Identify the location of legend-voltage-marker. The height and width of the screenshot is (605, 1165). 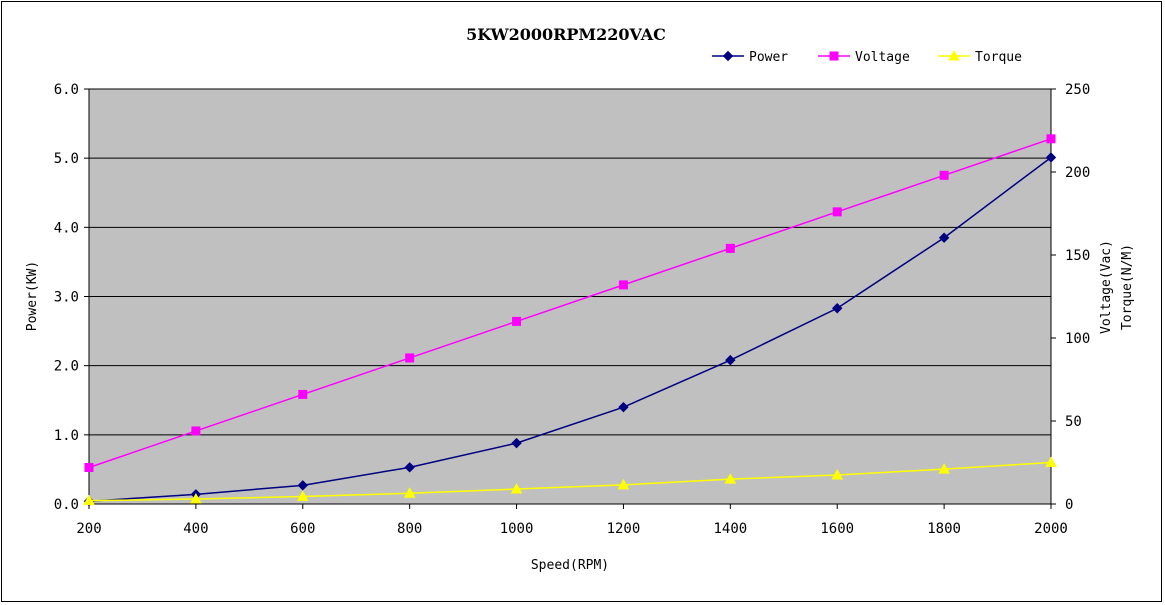
(834, 56).